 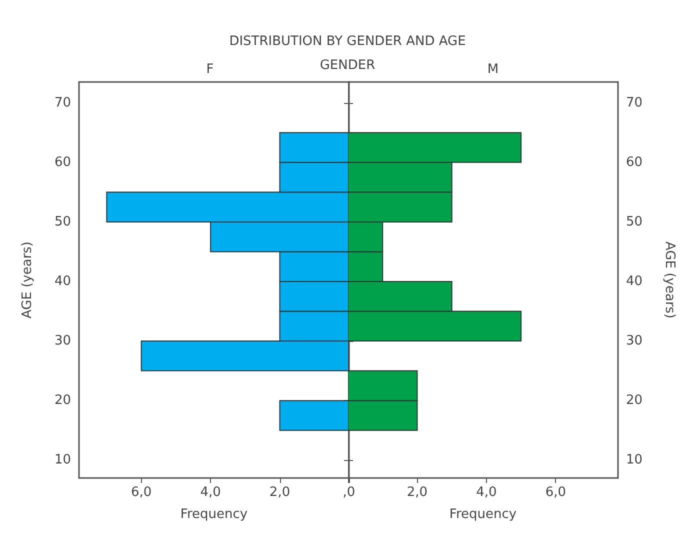 What do you see at coordinates (210, 69) in the screenshot?
I see `chart-title: F` at bounding box center [210, 69].